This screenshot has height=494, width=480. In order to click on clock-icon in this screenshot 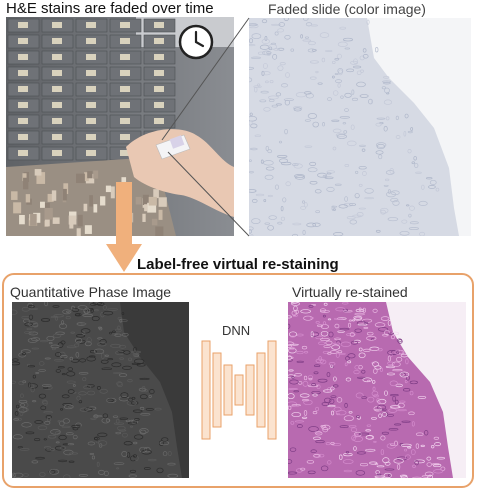, I will do `click(196, 42)`.